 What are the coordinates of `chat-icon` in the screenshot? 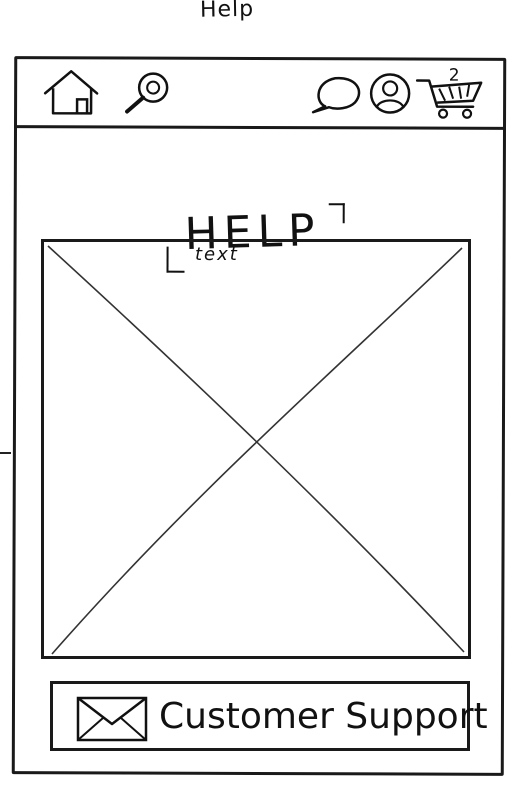 It's located at (336, 94).